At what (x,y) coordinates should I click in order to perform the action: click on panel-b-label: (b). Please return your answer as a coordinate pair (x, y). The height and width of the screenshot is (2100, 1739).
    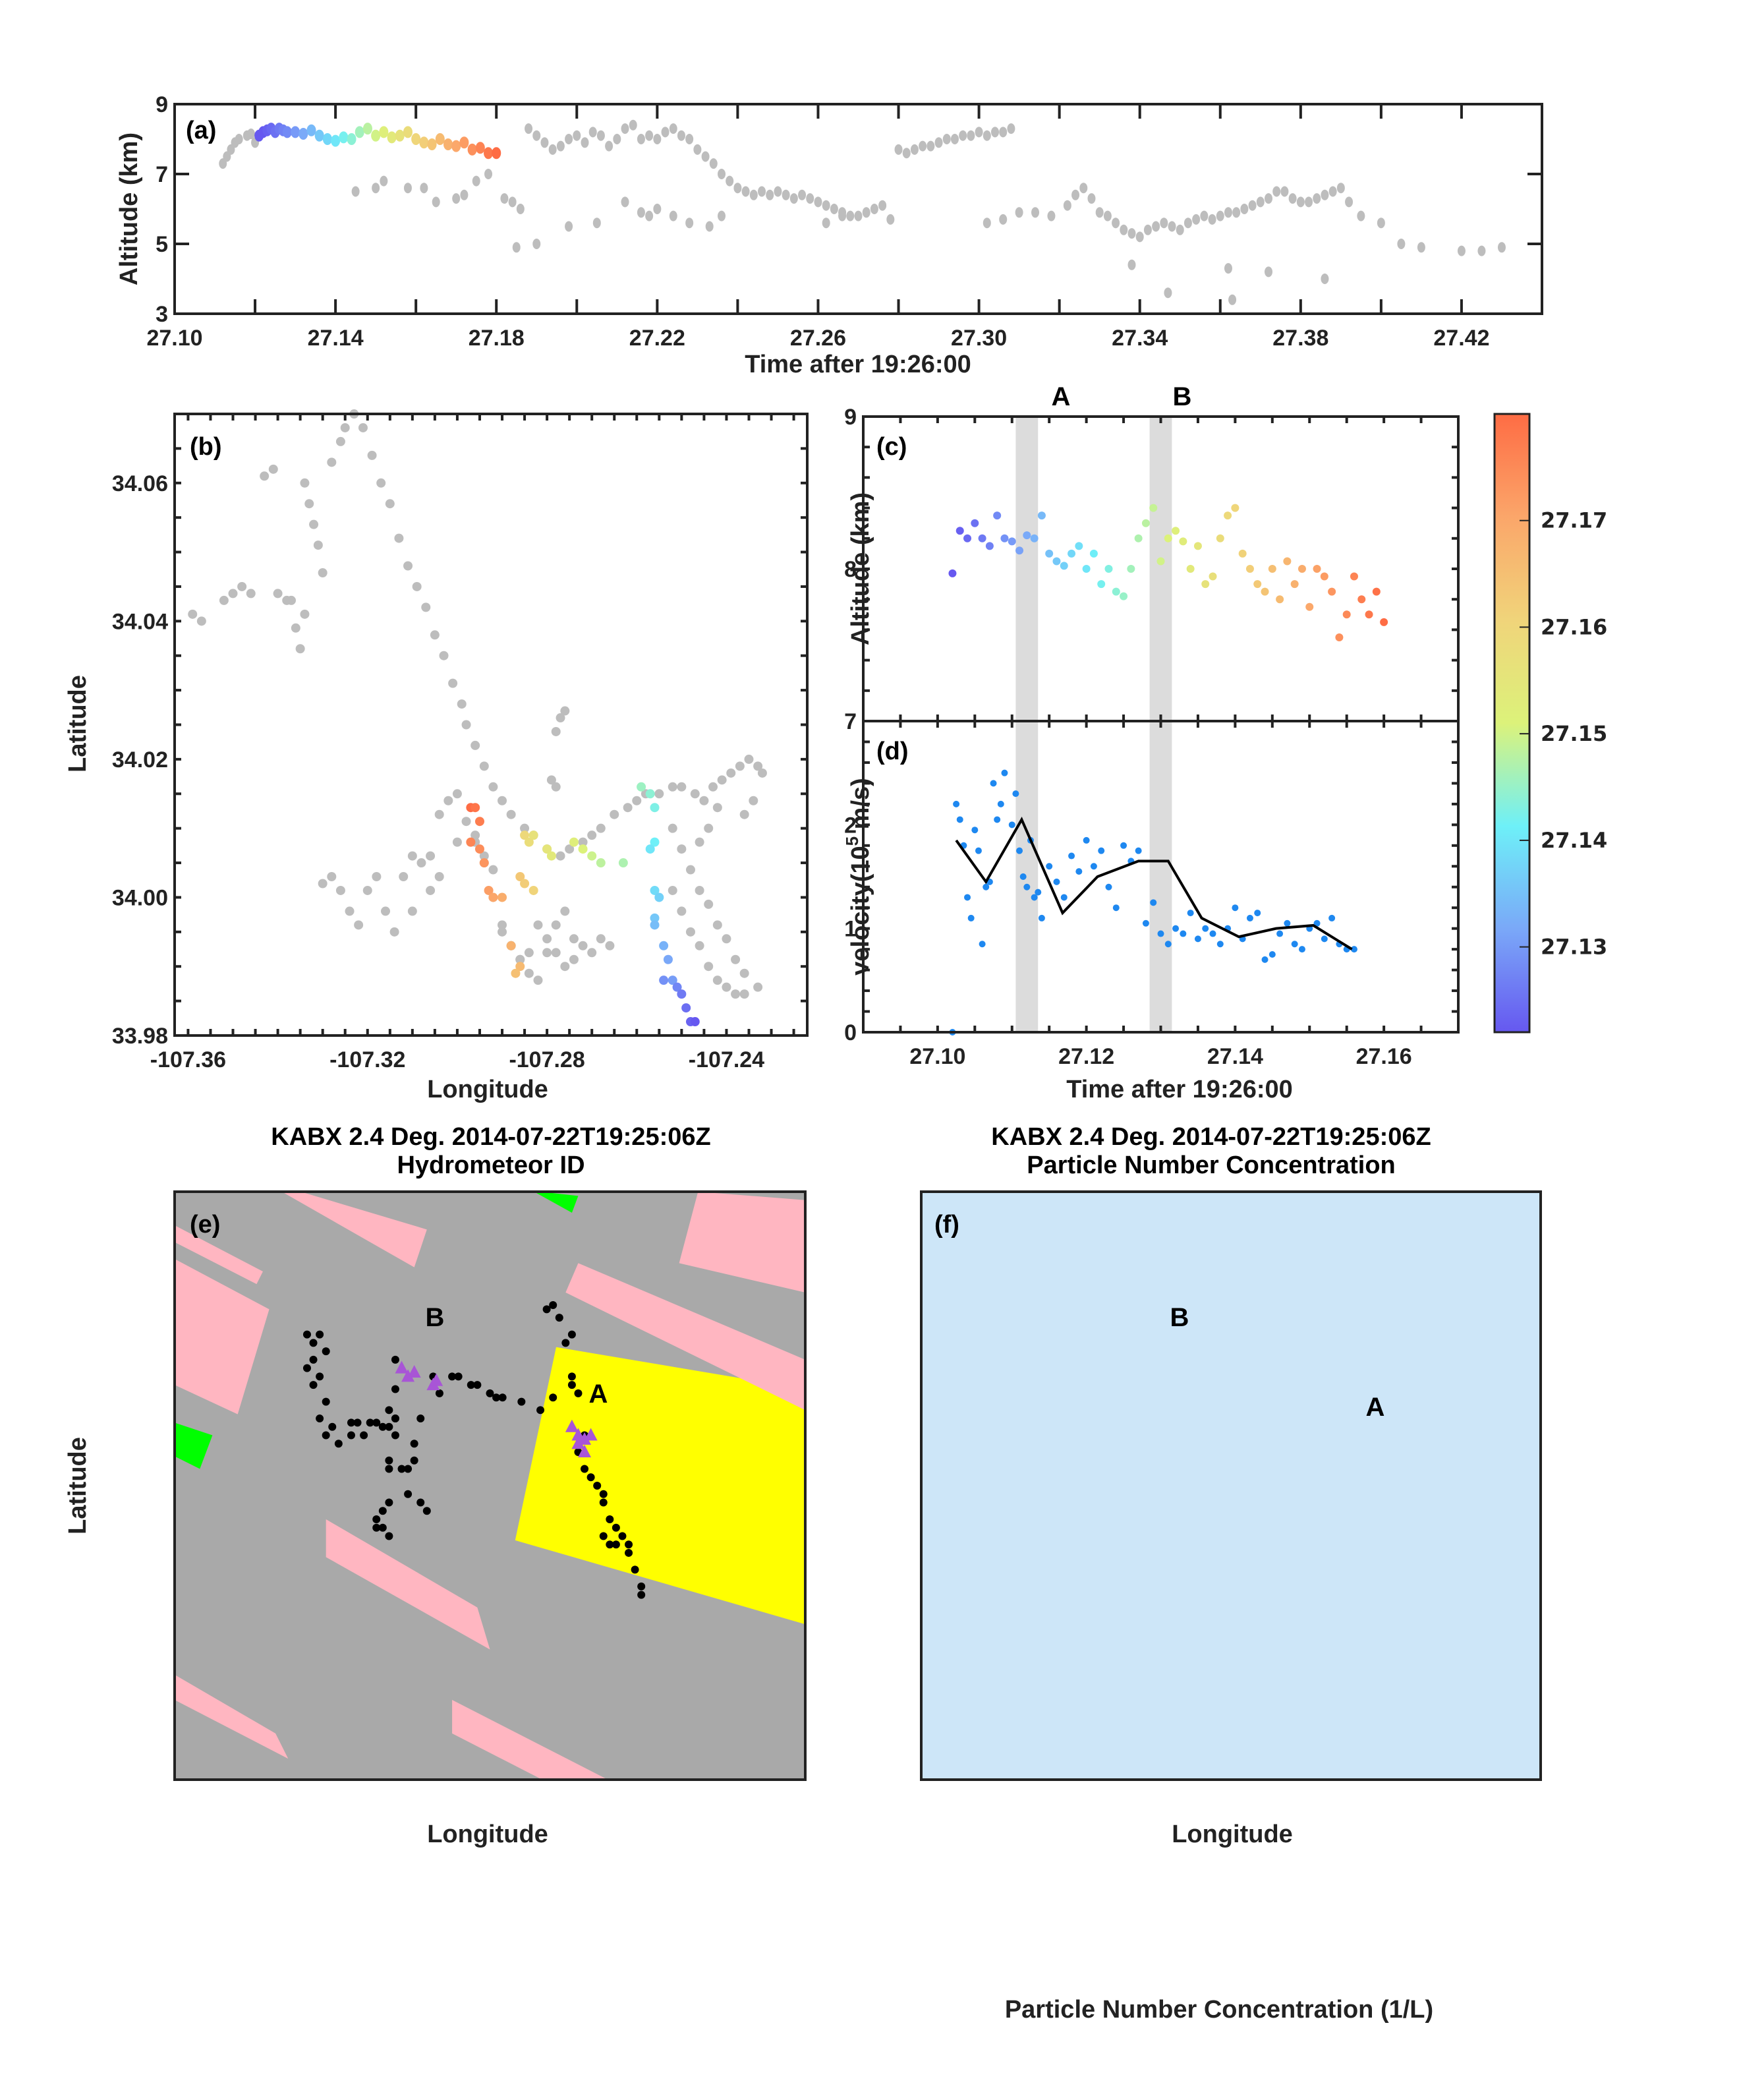
    Looking at the image, I should click on (206, 447).